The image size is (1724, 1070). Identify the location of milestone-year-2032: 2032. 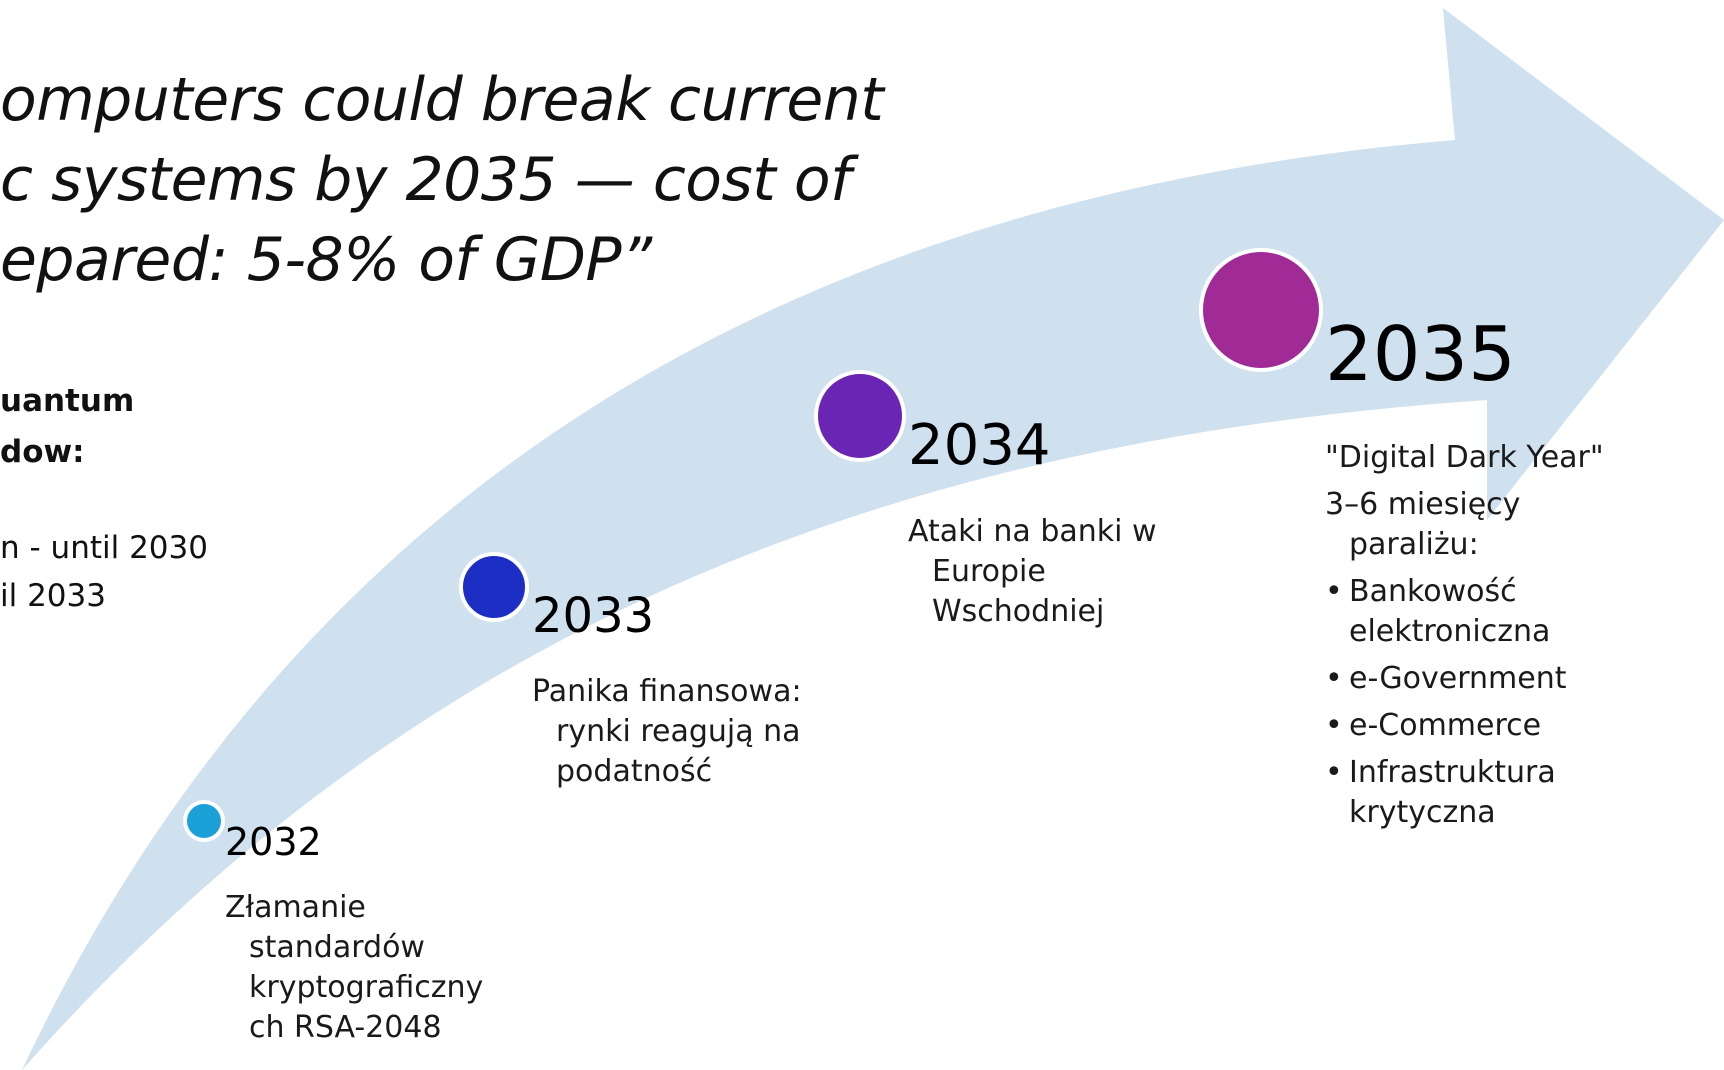
(273, 842).